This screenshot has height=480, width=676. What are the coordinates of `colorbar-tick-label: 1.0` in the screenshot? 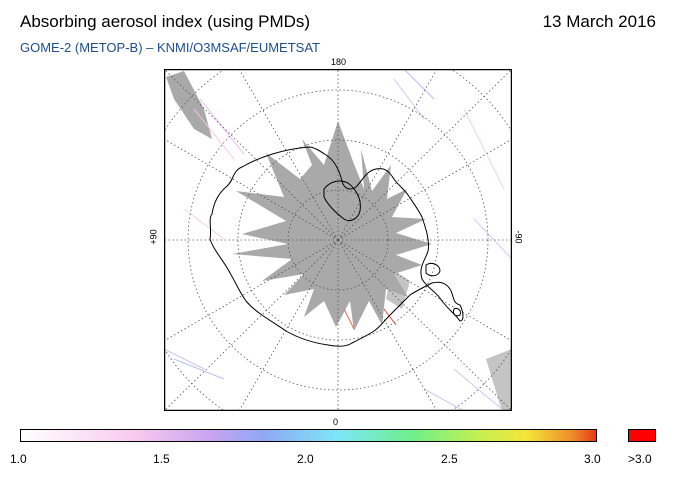 It's located at (18, 459).